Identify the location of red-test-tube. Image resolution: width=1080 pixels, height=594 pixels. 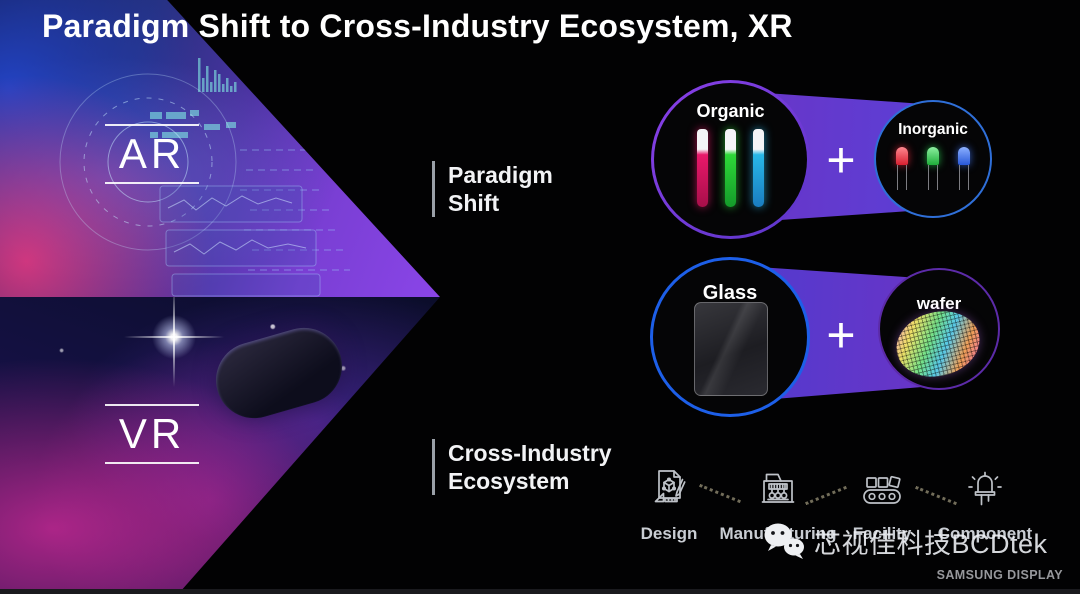
(702, 168).